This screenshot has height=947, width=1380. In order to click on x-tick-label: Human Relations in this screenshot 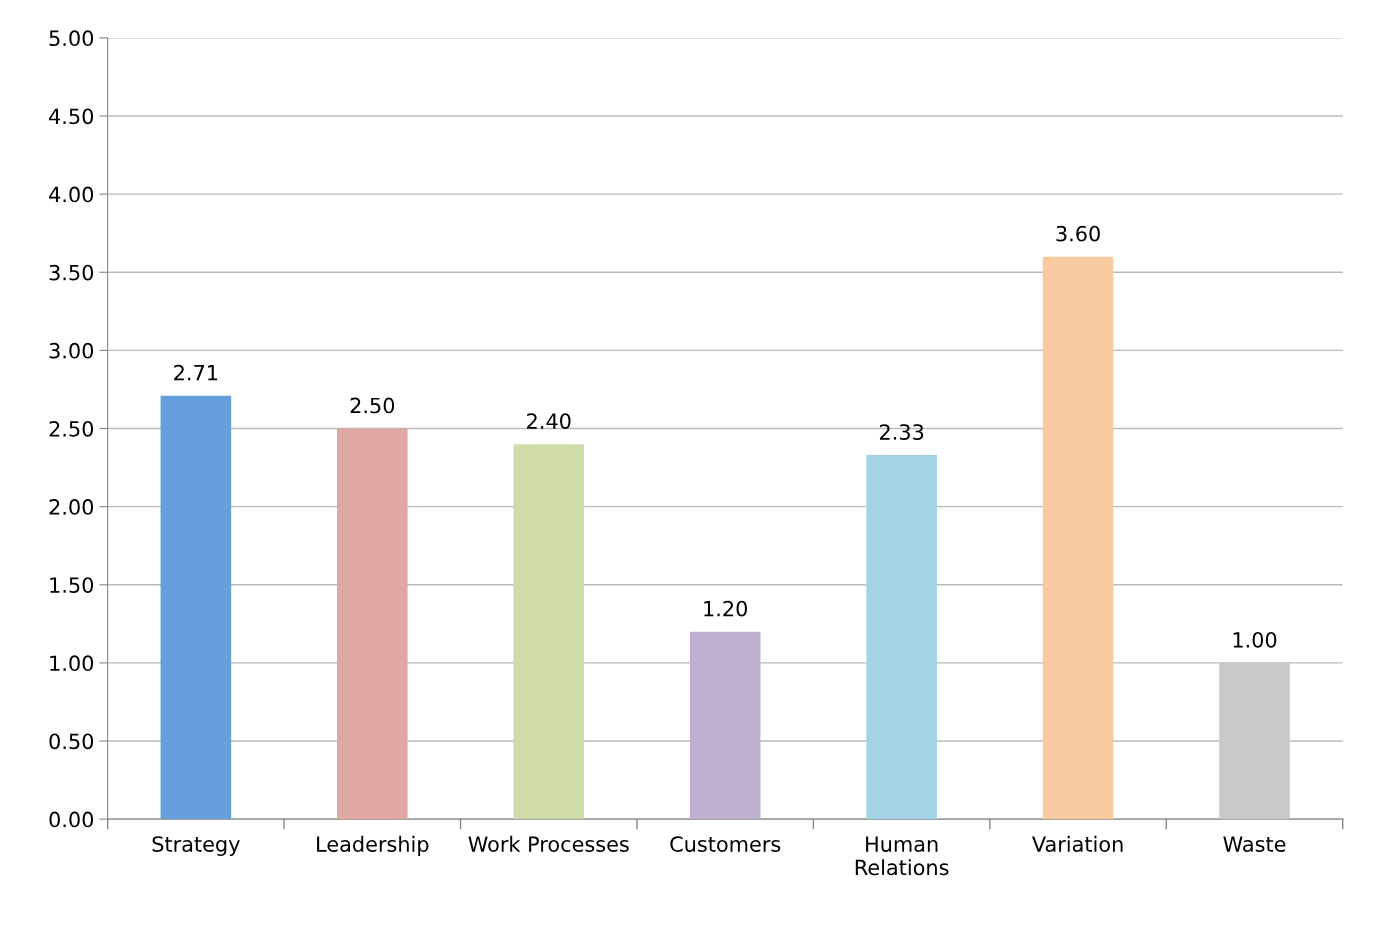, I will do `click(902, 856)`.